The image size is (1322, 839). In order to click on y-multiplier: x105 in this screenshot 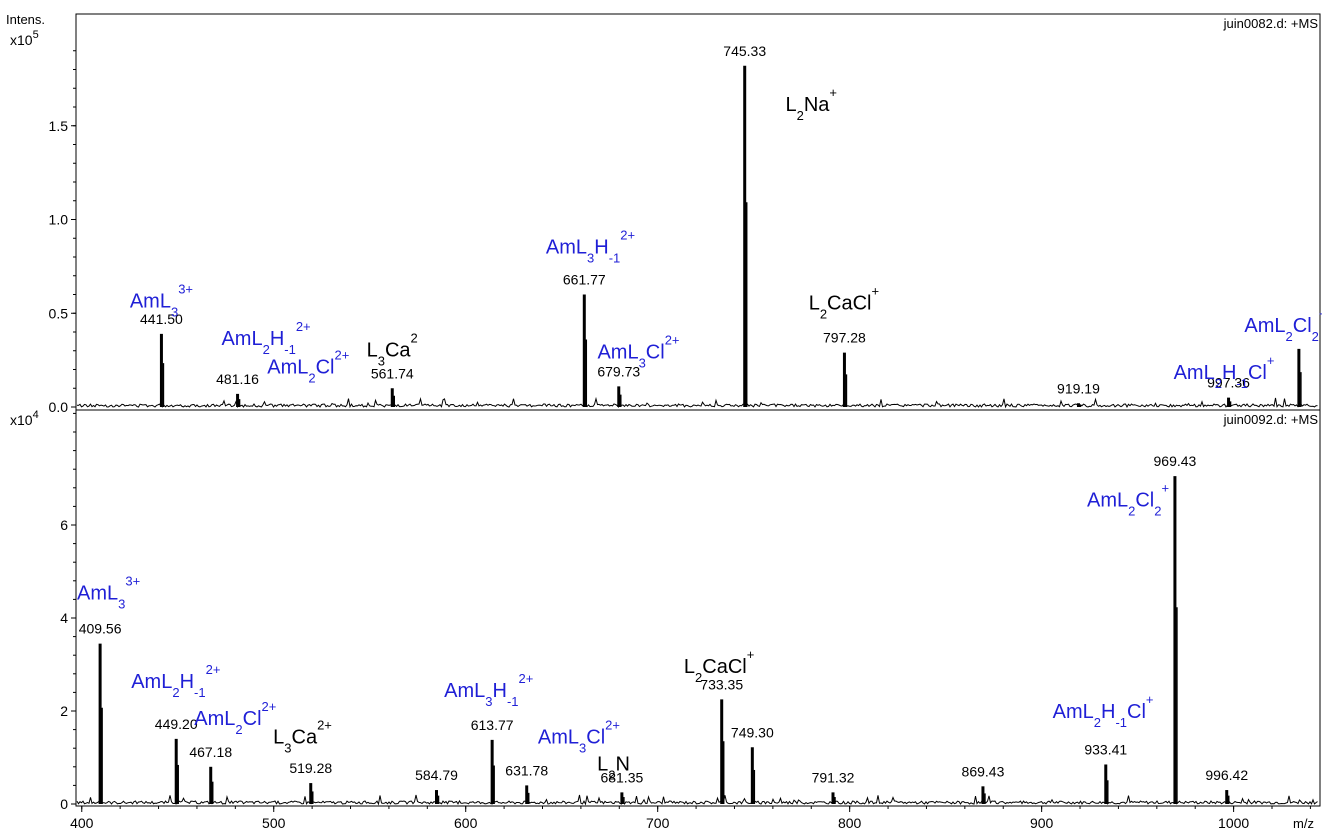, I will do `click(24, 38)`.